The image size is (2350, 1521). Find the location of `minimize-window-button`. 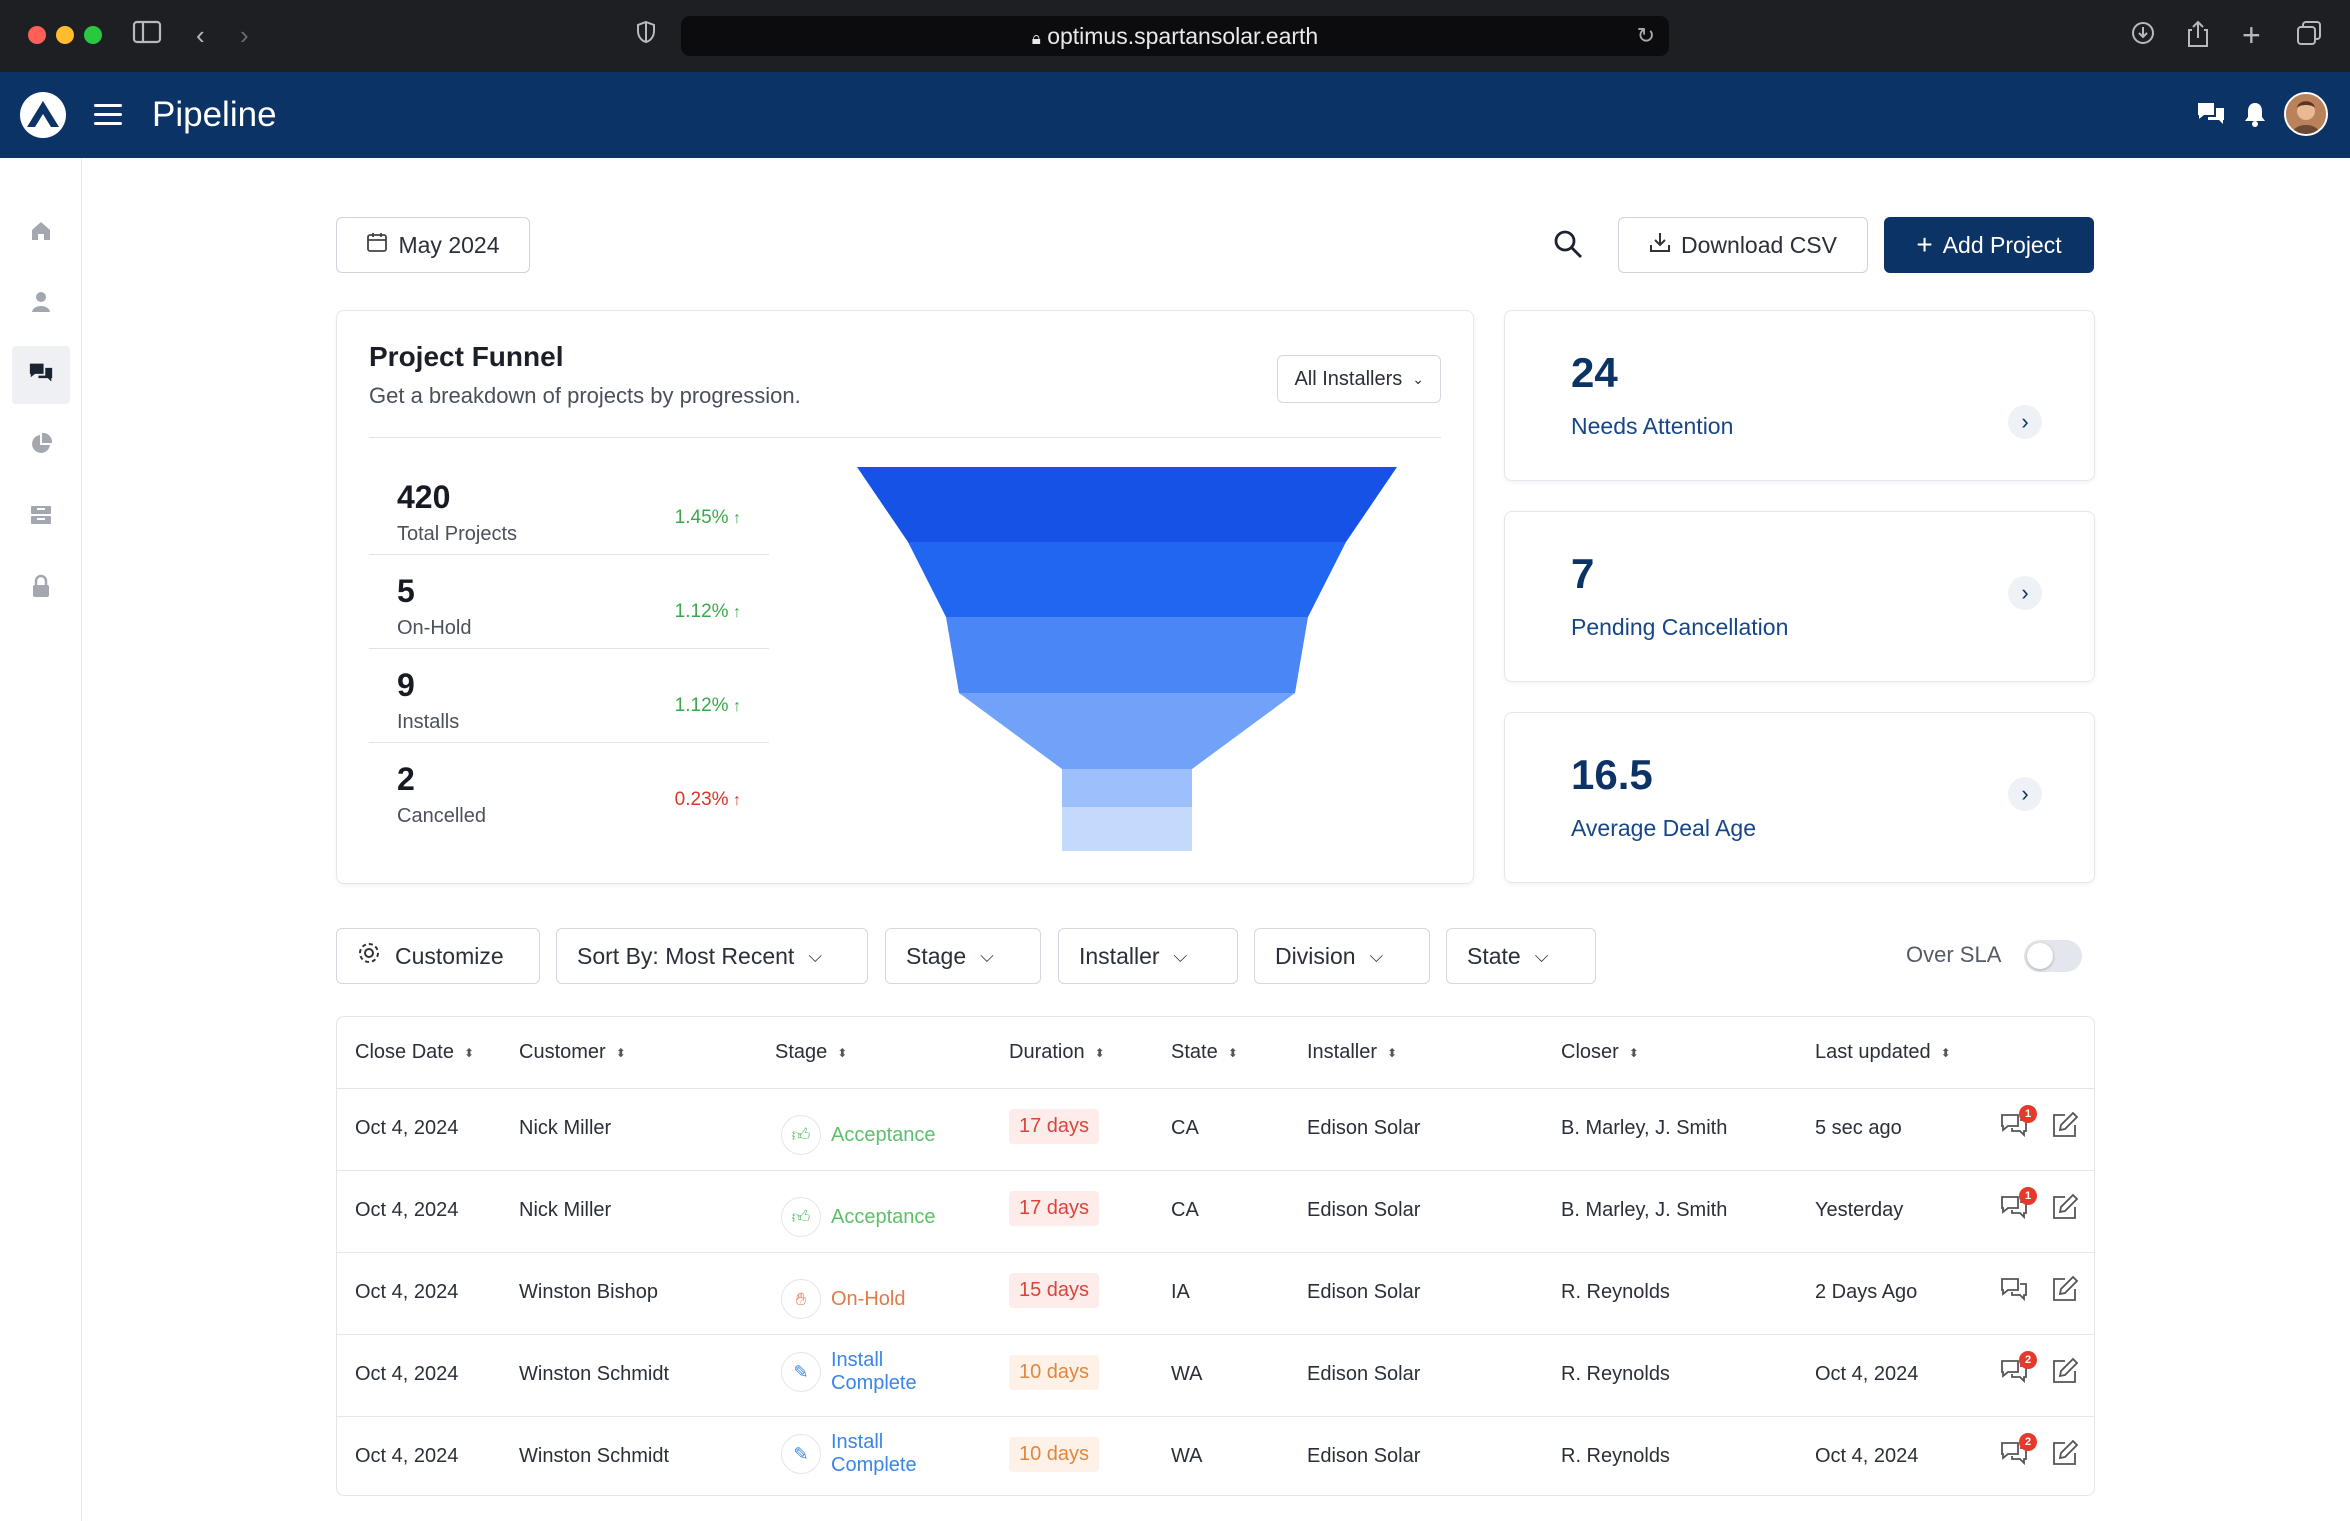

minimize-window-button is located at coordinates (65, 35).